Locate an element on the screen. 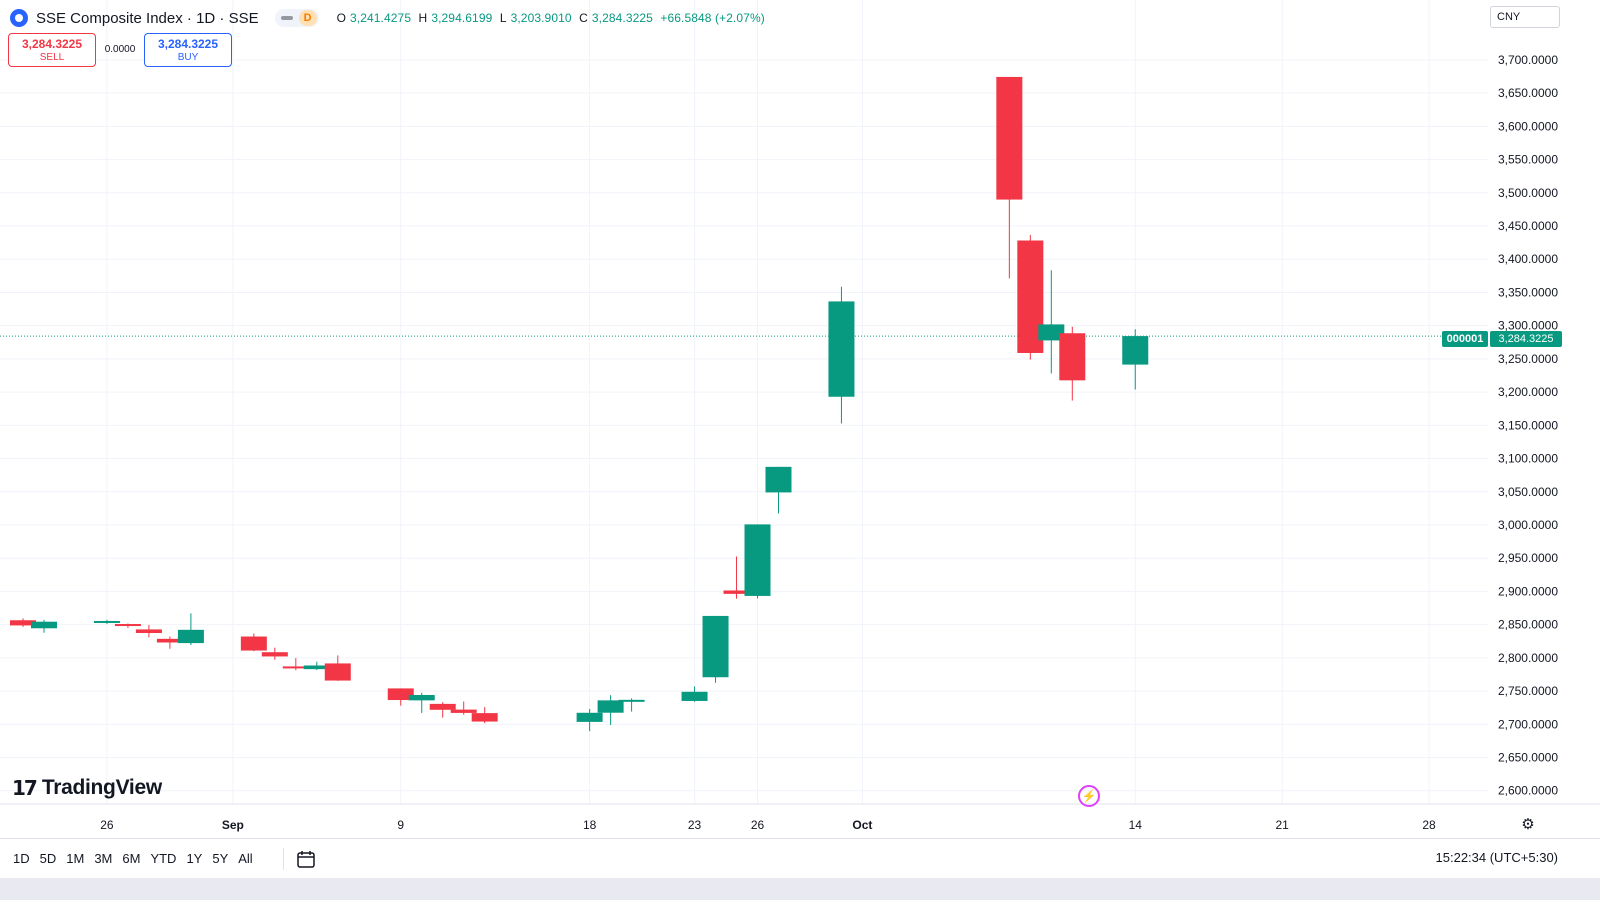 The width and height of the screenshot is (1600, 900). y-tick-label: 3,150.0000 is located at coordinates (1528, 425).